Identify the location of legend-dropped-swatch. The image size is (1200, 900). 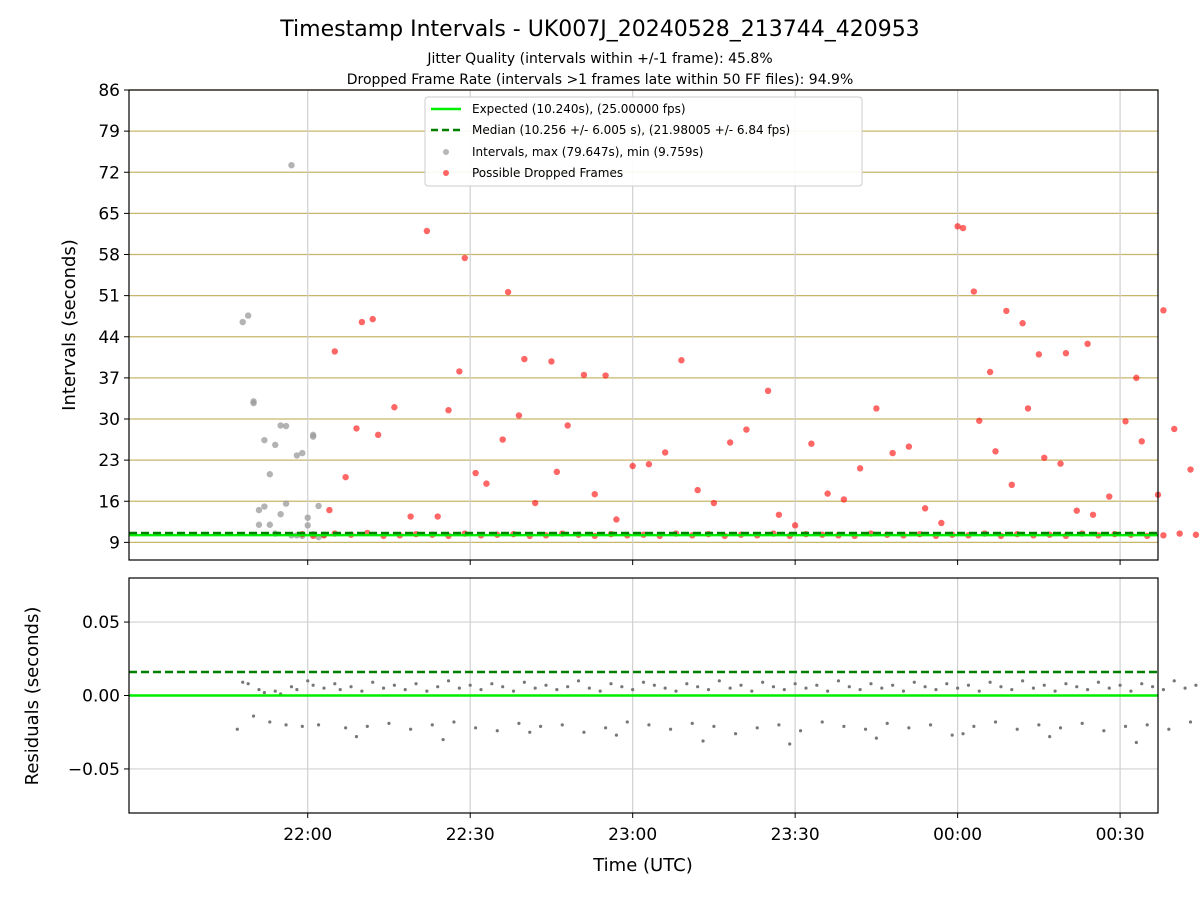
(446, 173).